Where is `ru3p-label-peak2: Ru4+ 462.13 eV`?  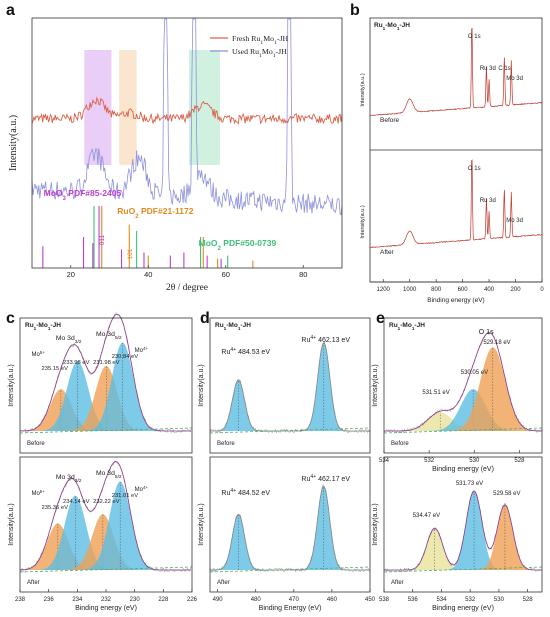
ru3p-label-peak2: Ru4+ 462.13 eV is located at coordinates (325, 339).